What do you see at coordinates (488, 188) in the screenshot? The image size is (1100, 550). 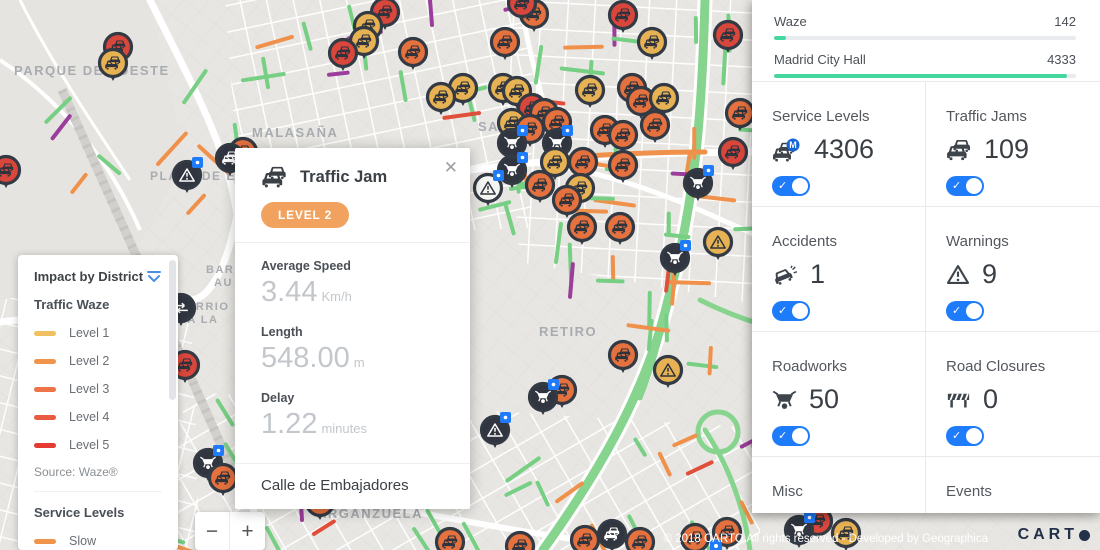 I see `map-marker-warn-light` at bounding box center [488, 188].